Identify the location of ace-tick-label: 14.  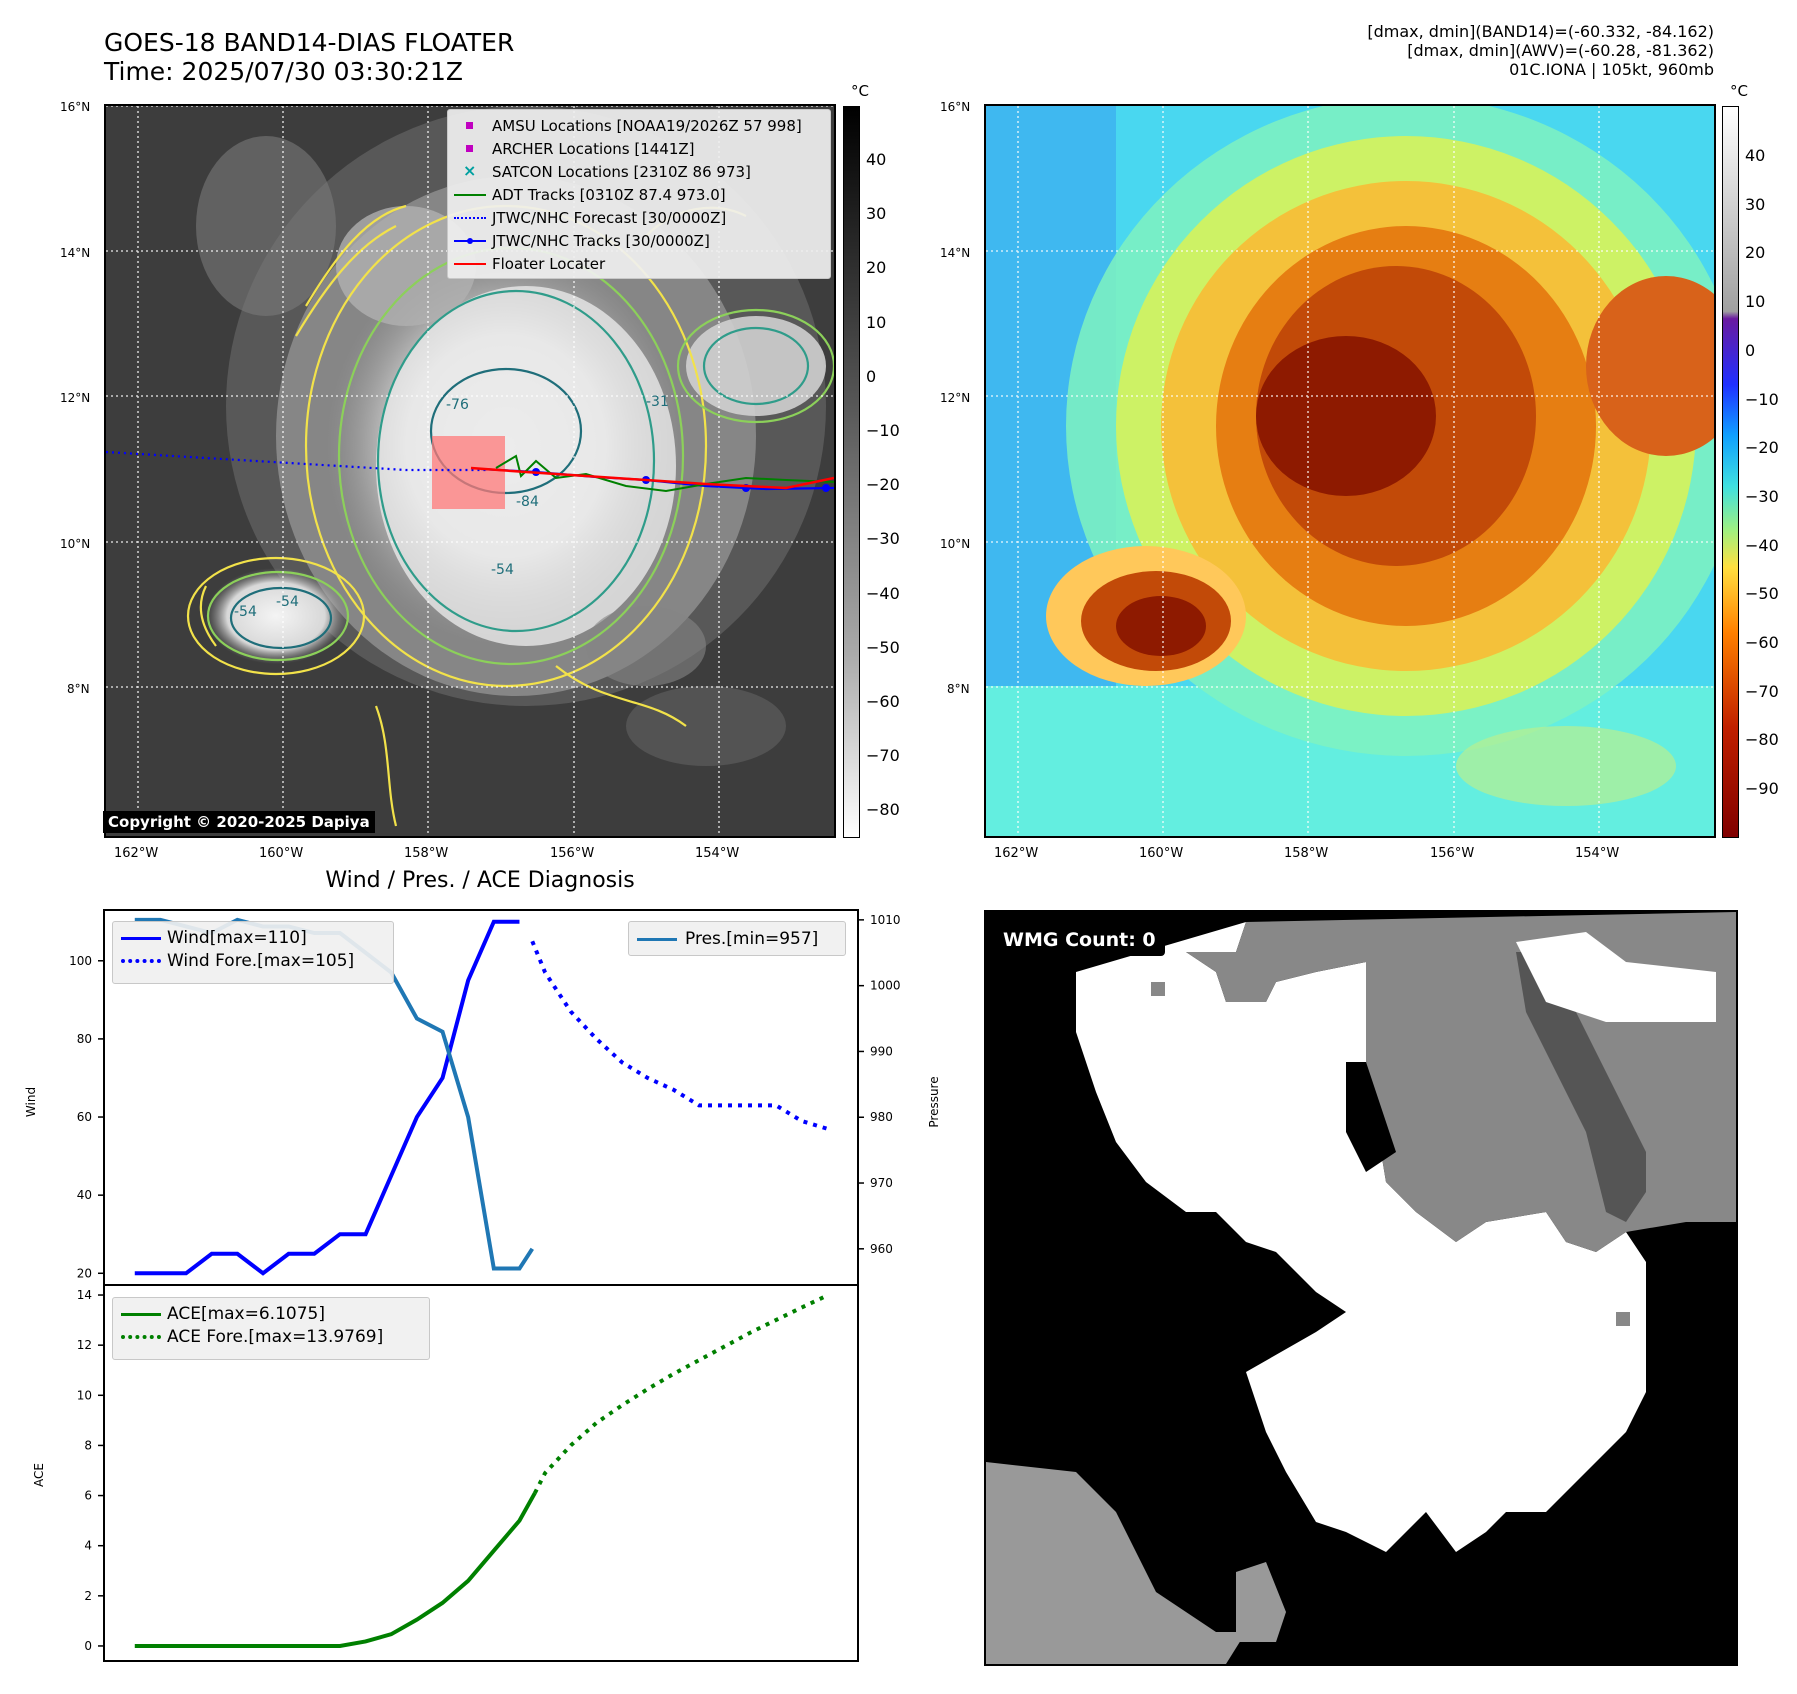
(84, 1295).